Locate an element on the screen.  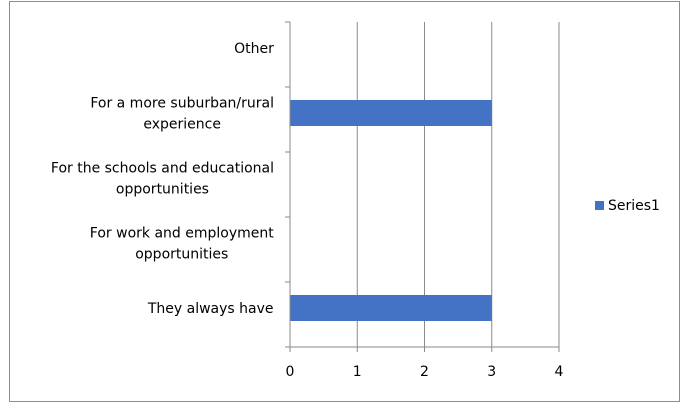
x-tick-label-3: 3 is located at coordinates (491, 372).